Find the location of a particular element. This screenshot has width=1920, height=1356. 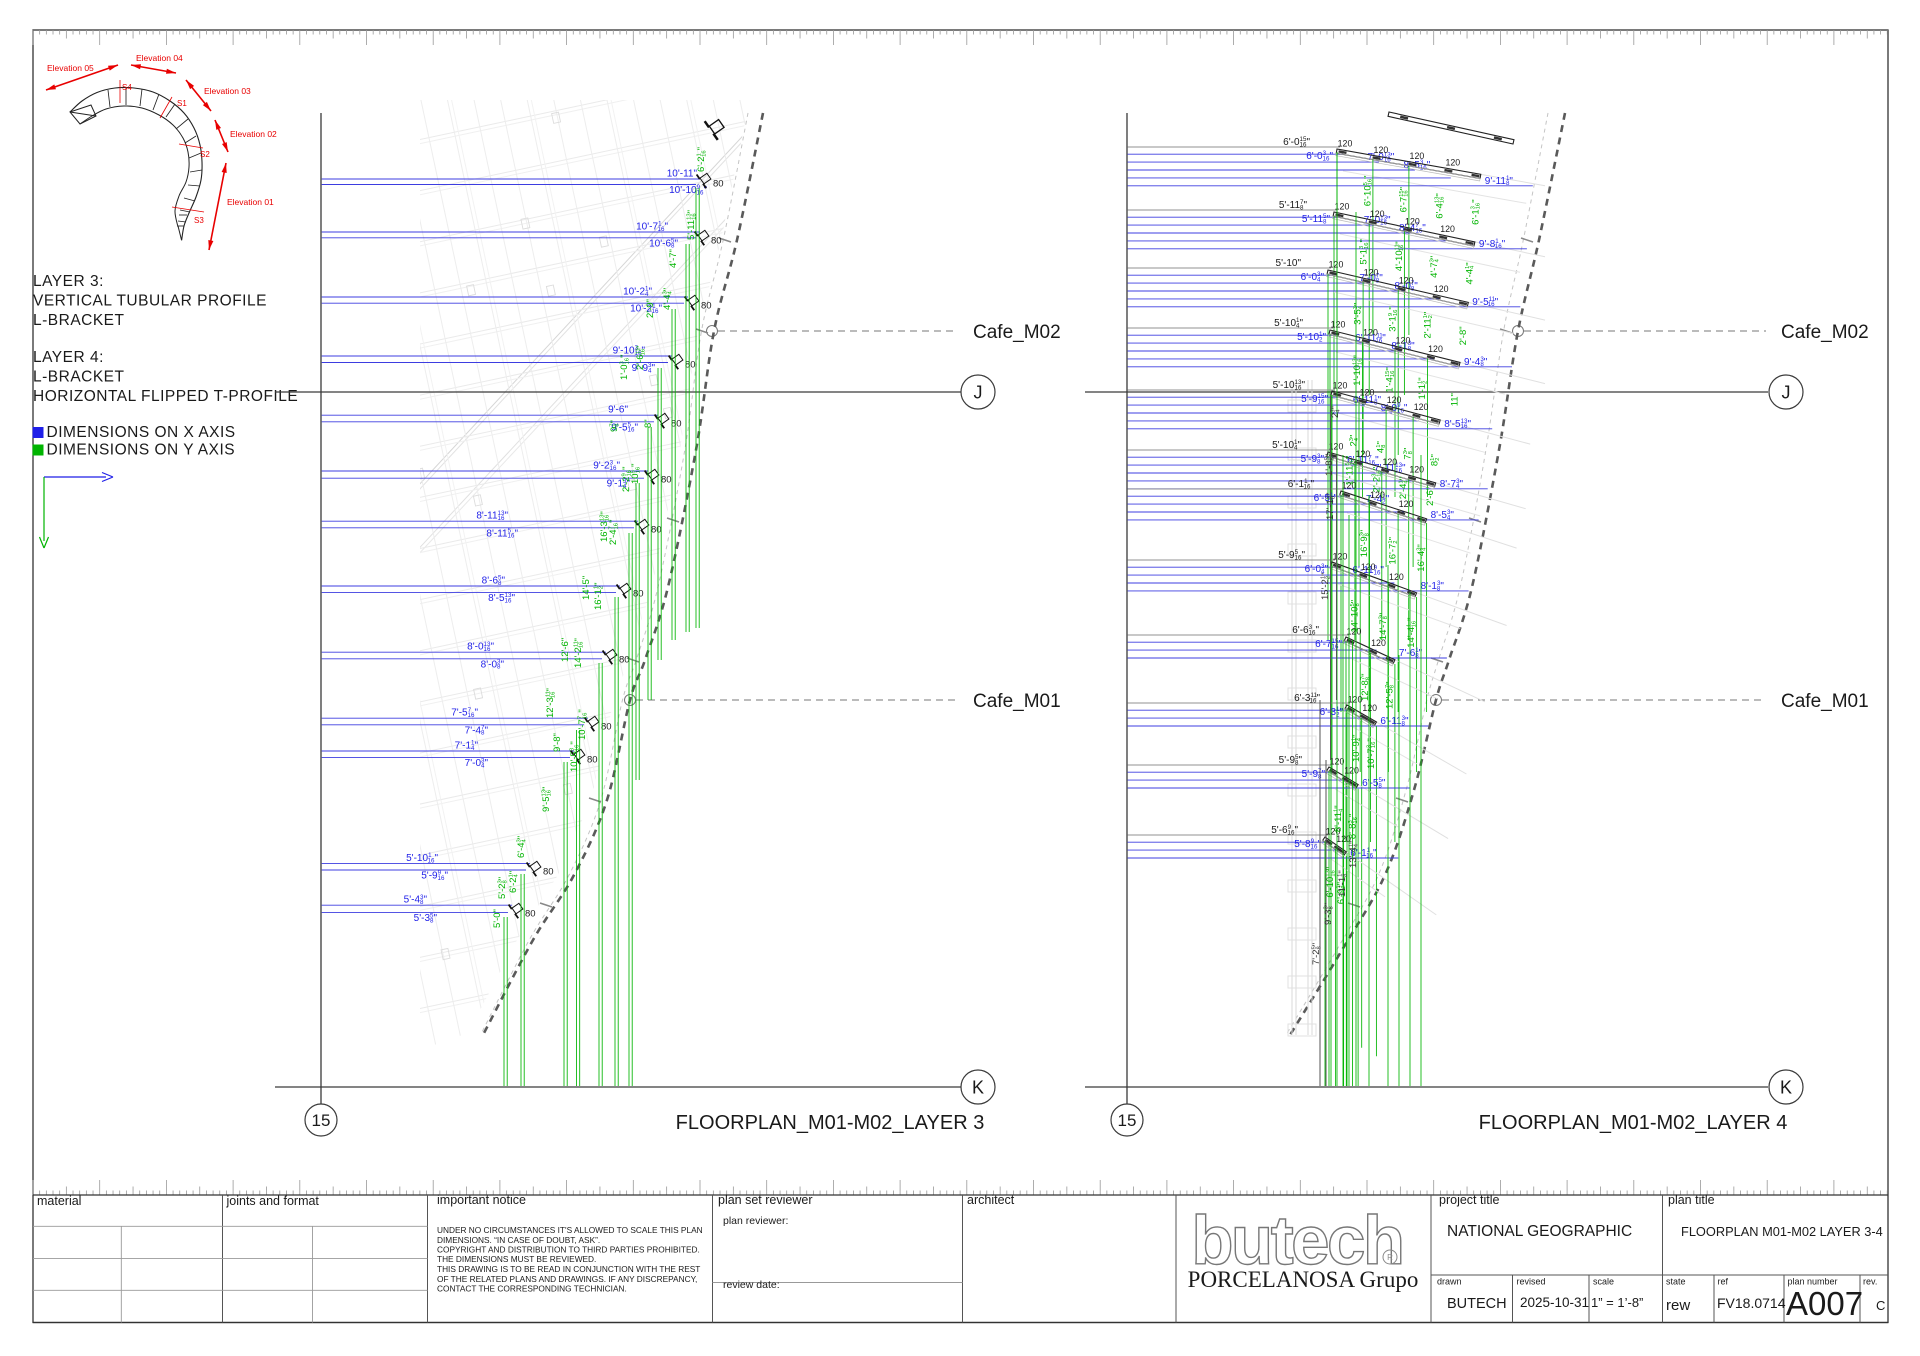

svg-text: 6'-10516" is located at coordinates (1367, 190).